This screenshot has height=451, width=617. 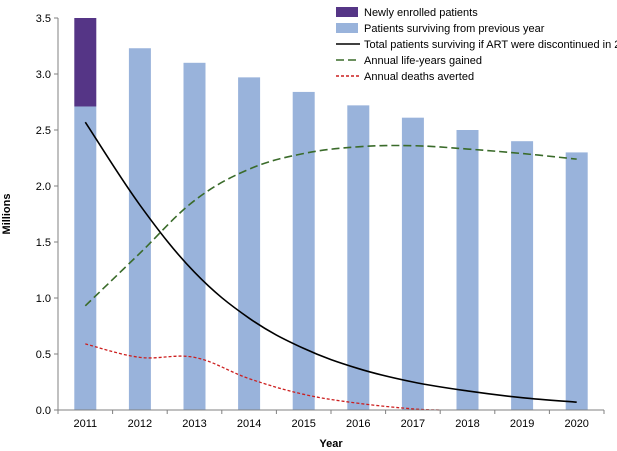 I want to click on x-tick-label: 2015, so click(x=303, y=424).